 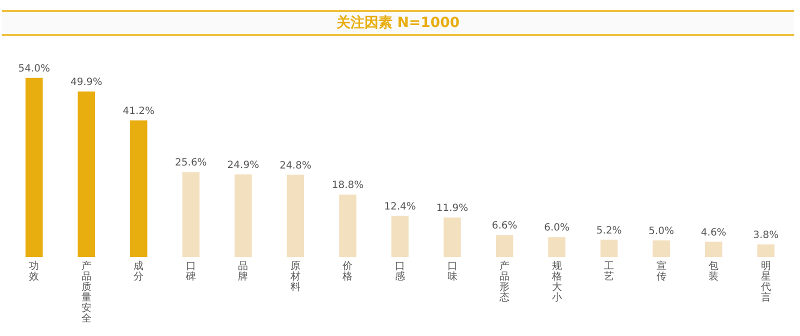 What do you see at coordinates (505, 226) in the screenshot?
I see `data-label: 6.6%` at bounding box center [505, 226].